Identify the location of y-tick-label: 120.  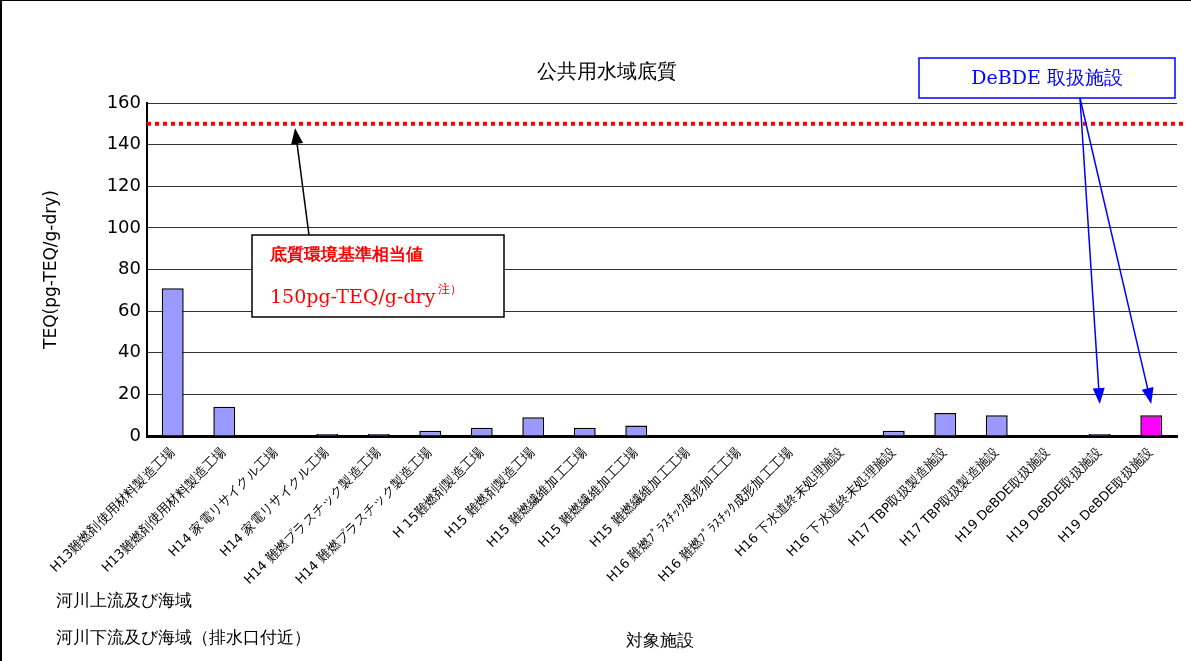
(123, 184).